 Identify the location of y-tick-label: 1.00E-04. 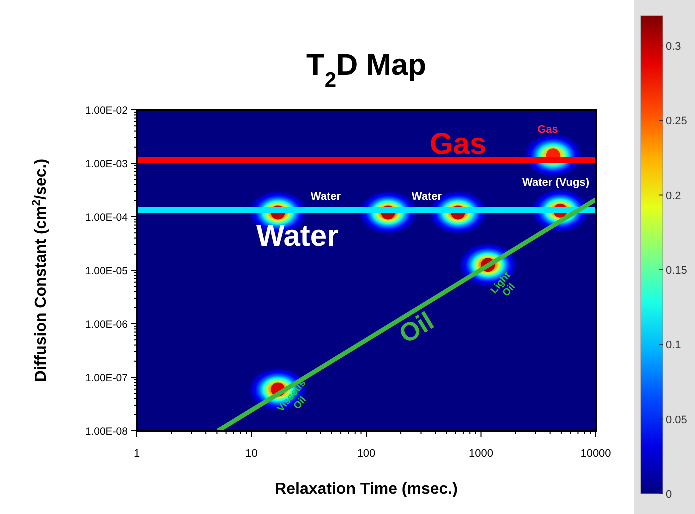
(106, 218).